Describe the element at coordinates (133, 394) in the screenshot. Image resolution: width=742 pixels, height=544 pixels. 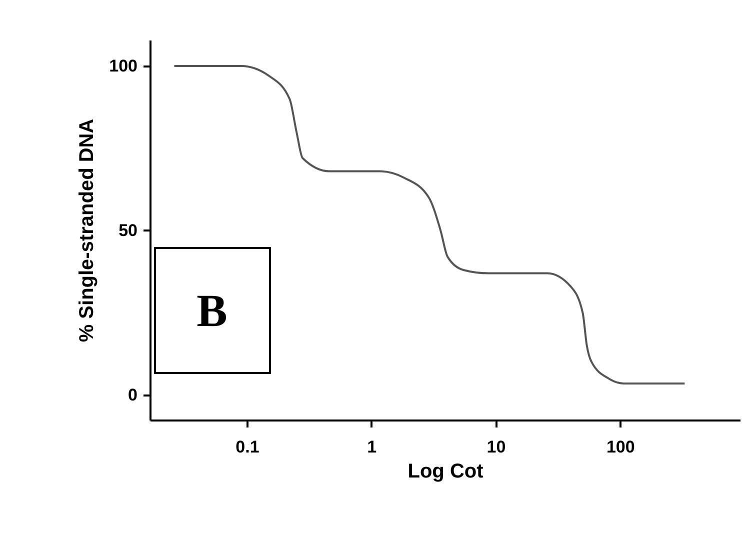
I see `y-tick-label: 0` at that location.